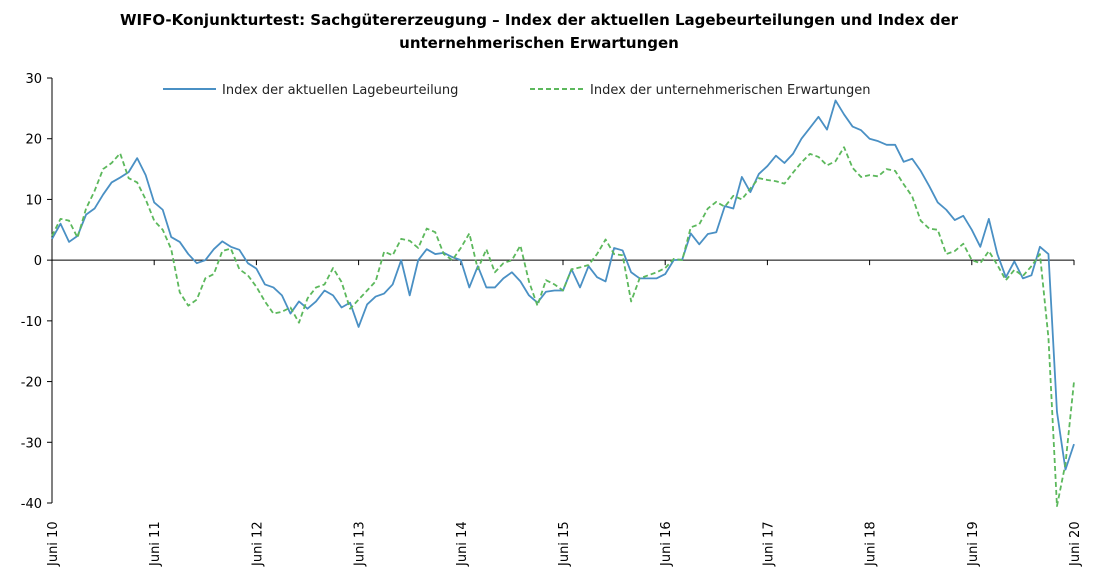  I want to click on legend-label-1: Index der aktuellen Lagebeurteilung, so click(340, 90).